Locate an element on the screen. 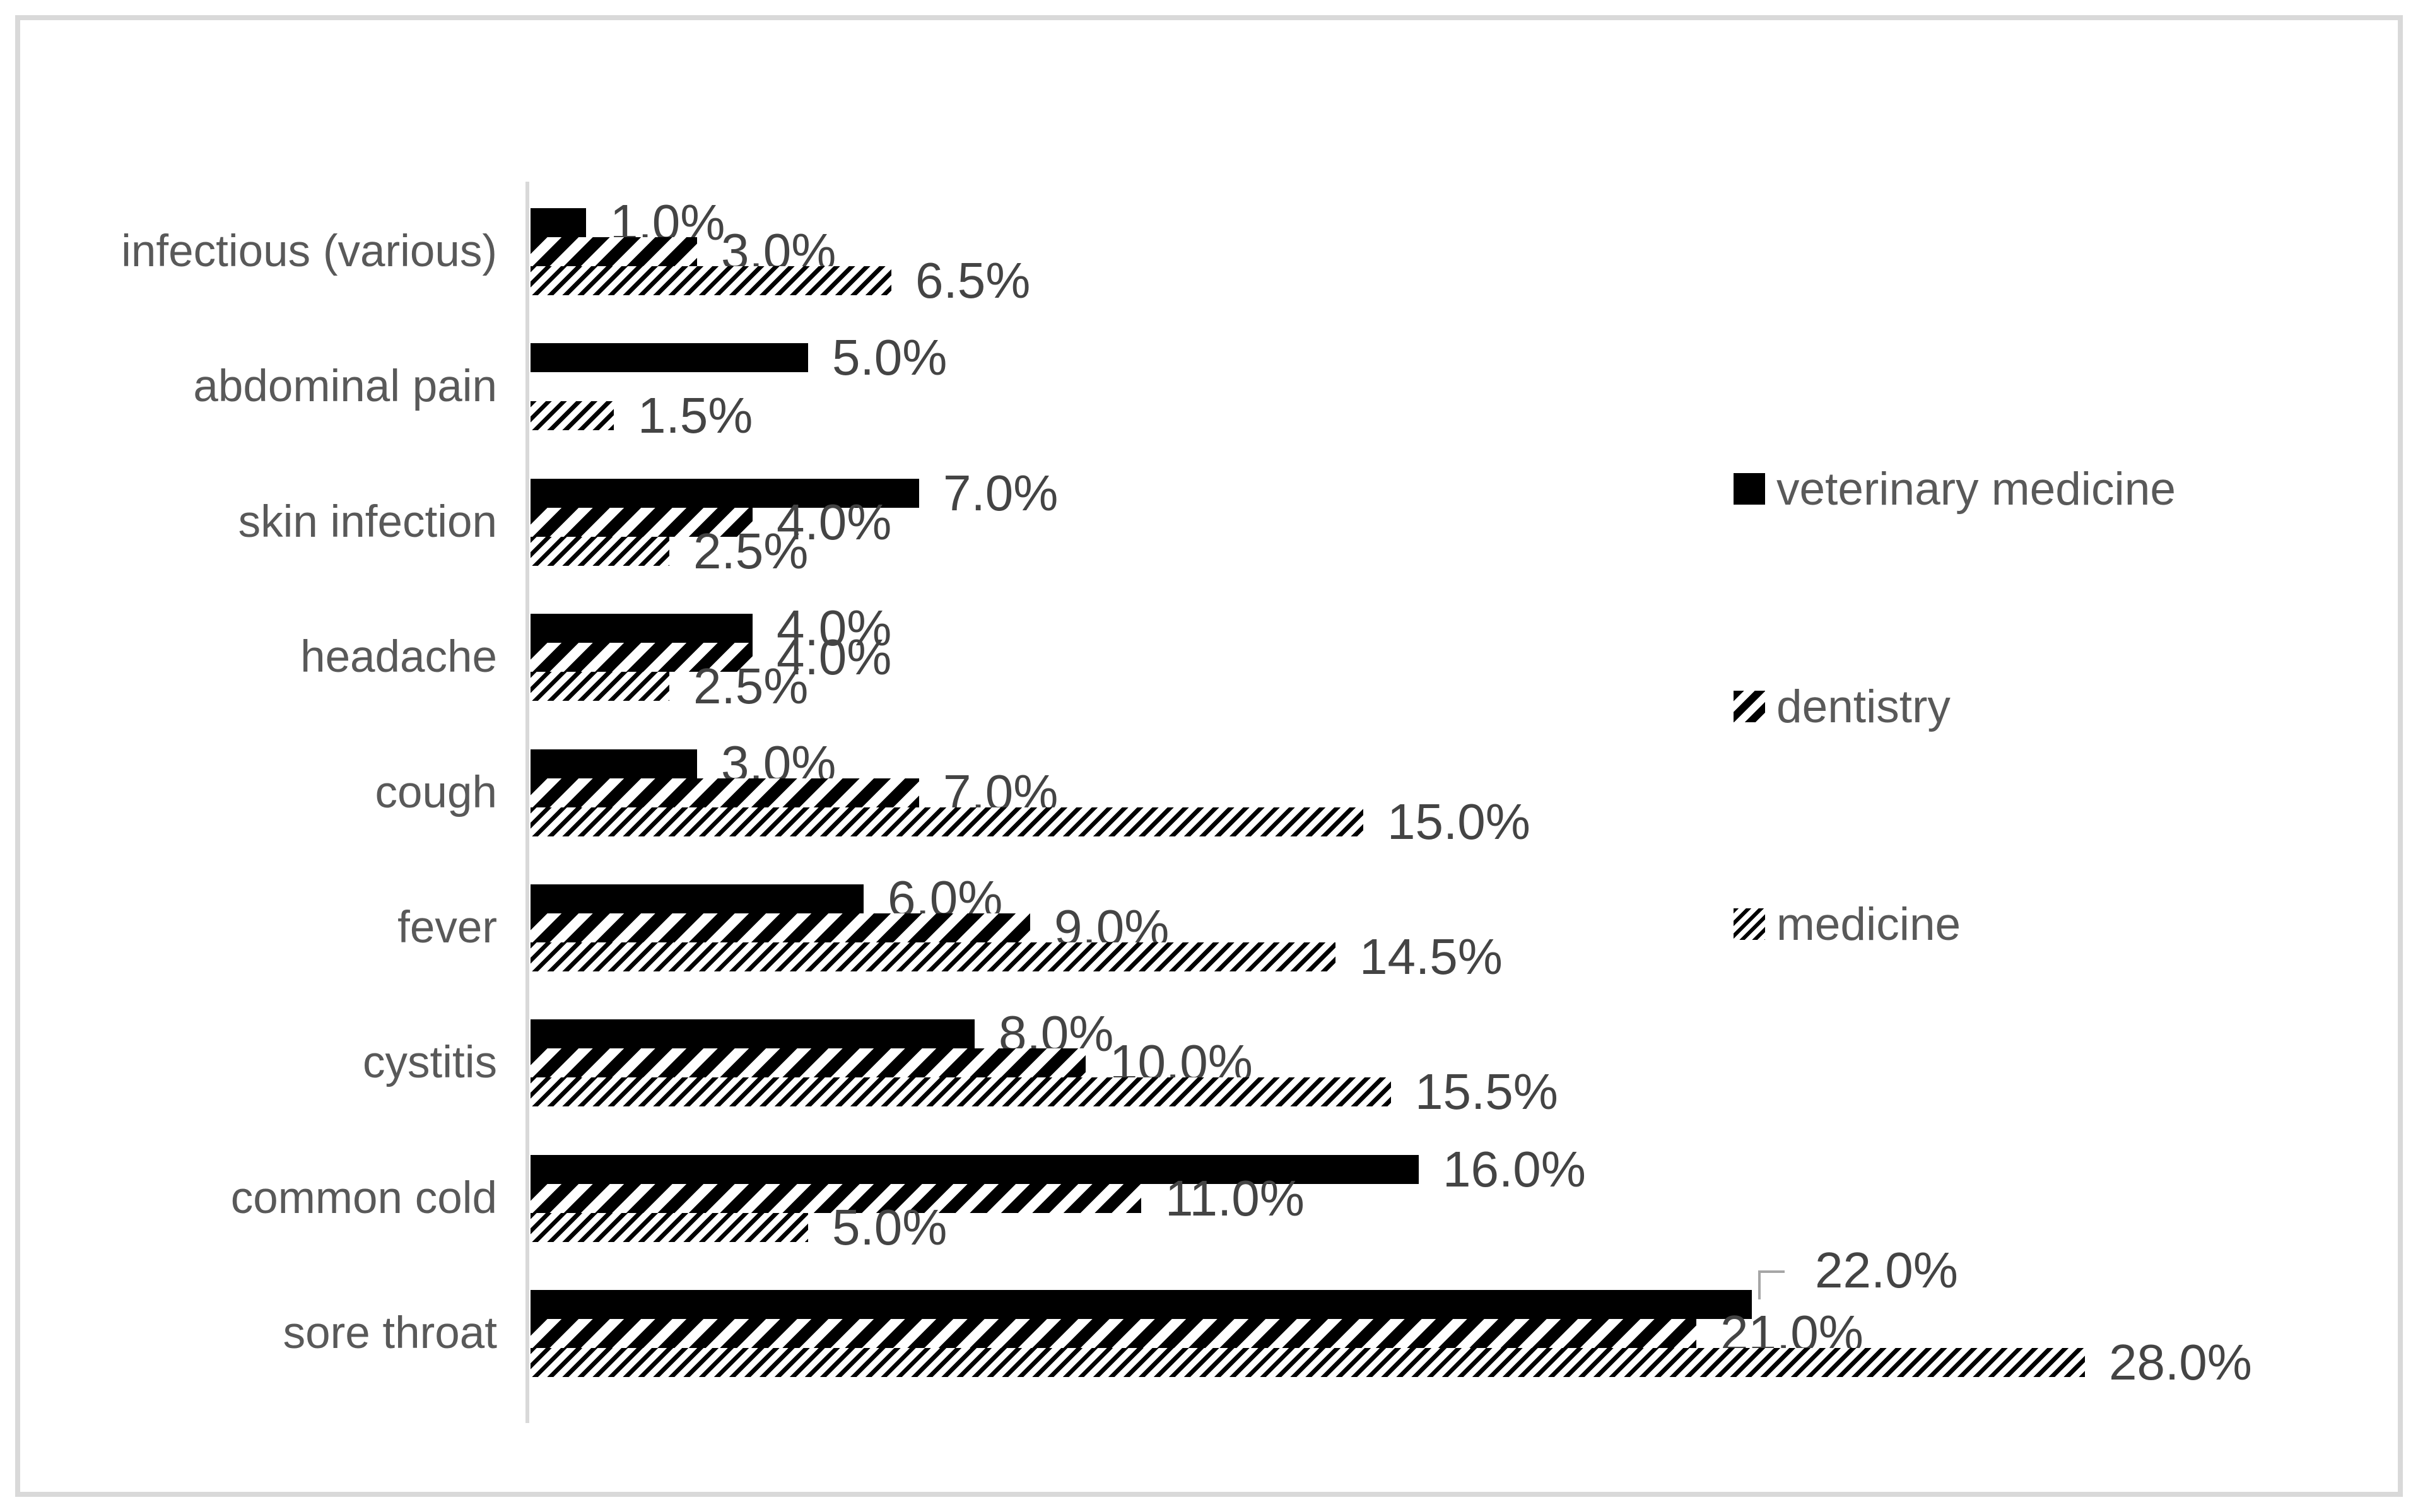 The width and height of the screenshot is (2418, 1512). category-label-sore-throat: sore throat is located at coordinates (390, 1333).